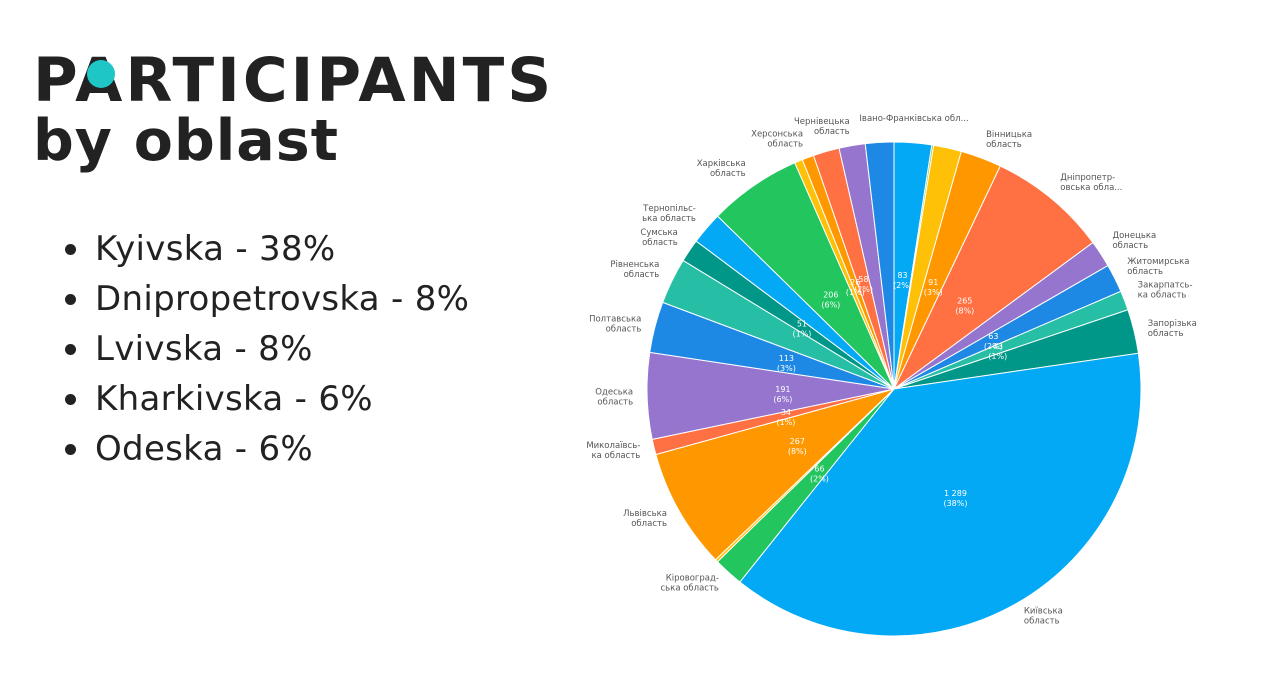 The height and width of the screenshot is (698, 1280). What do you see at coordinates (658, 238) in the screenshot?
I see `category-label: Сумська область` at bounding box center [658, 238].